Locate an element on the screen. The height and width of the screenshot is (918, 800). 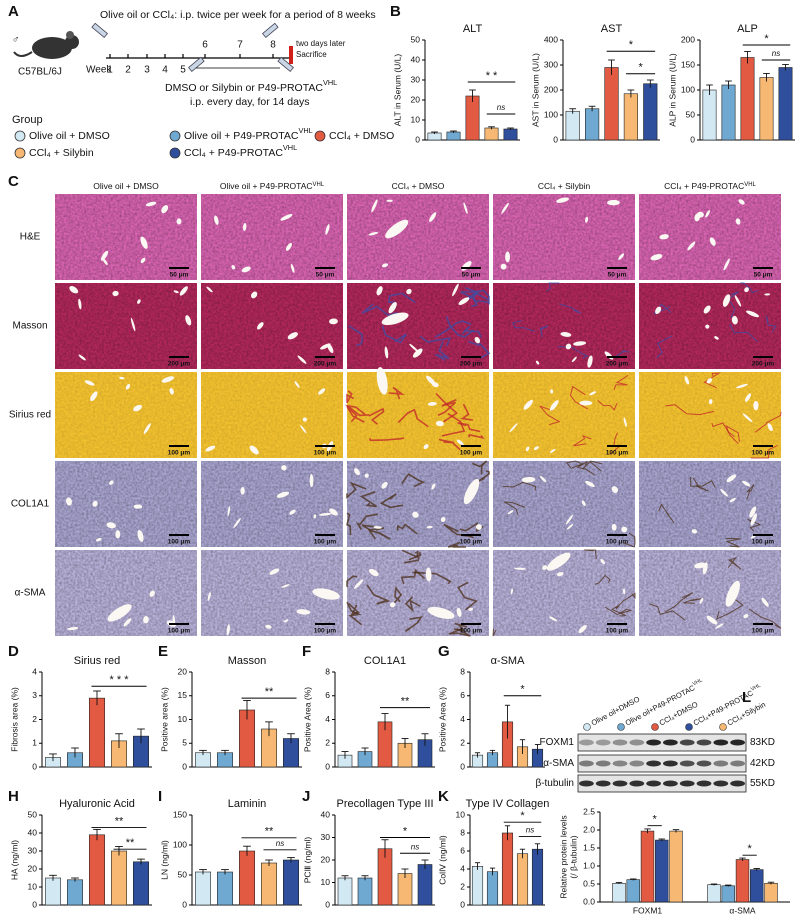
legend-label-main: CCl₄ + DMSO is located at coordinates (361, 136).